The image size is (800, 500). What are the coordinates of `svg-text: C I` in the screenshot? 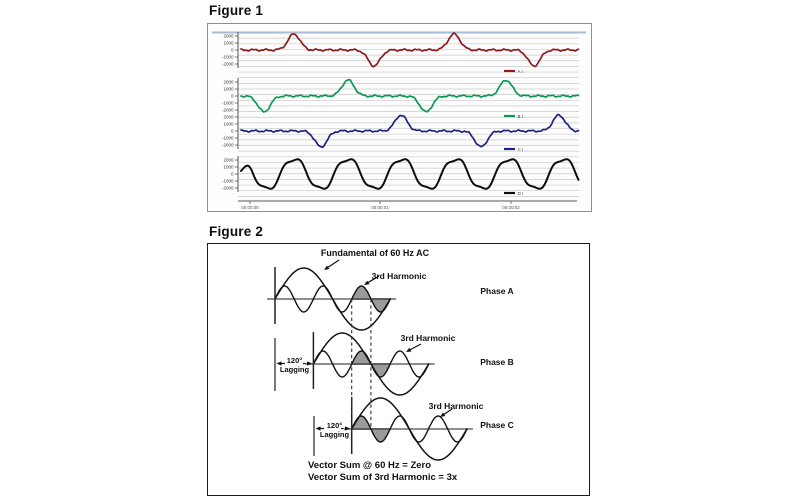 It's located at (521, 149).